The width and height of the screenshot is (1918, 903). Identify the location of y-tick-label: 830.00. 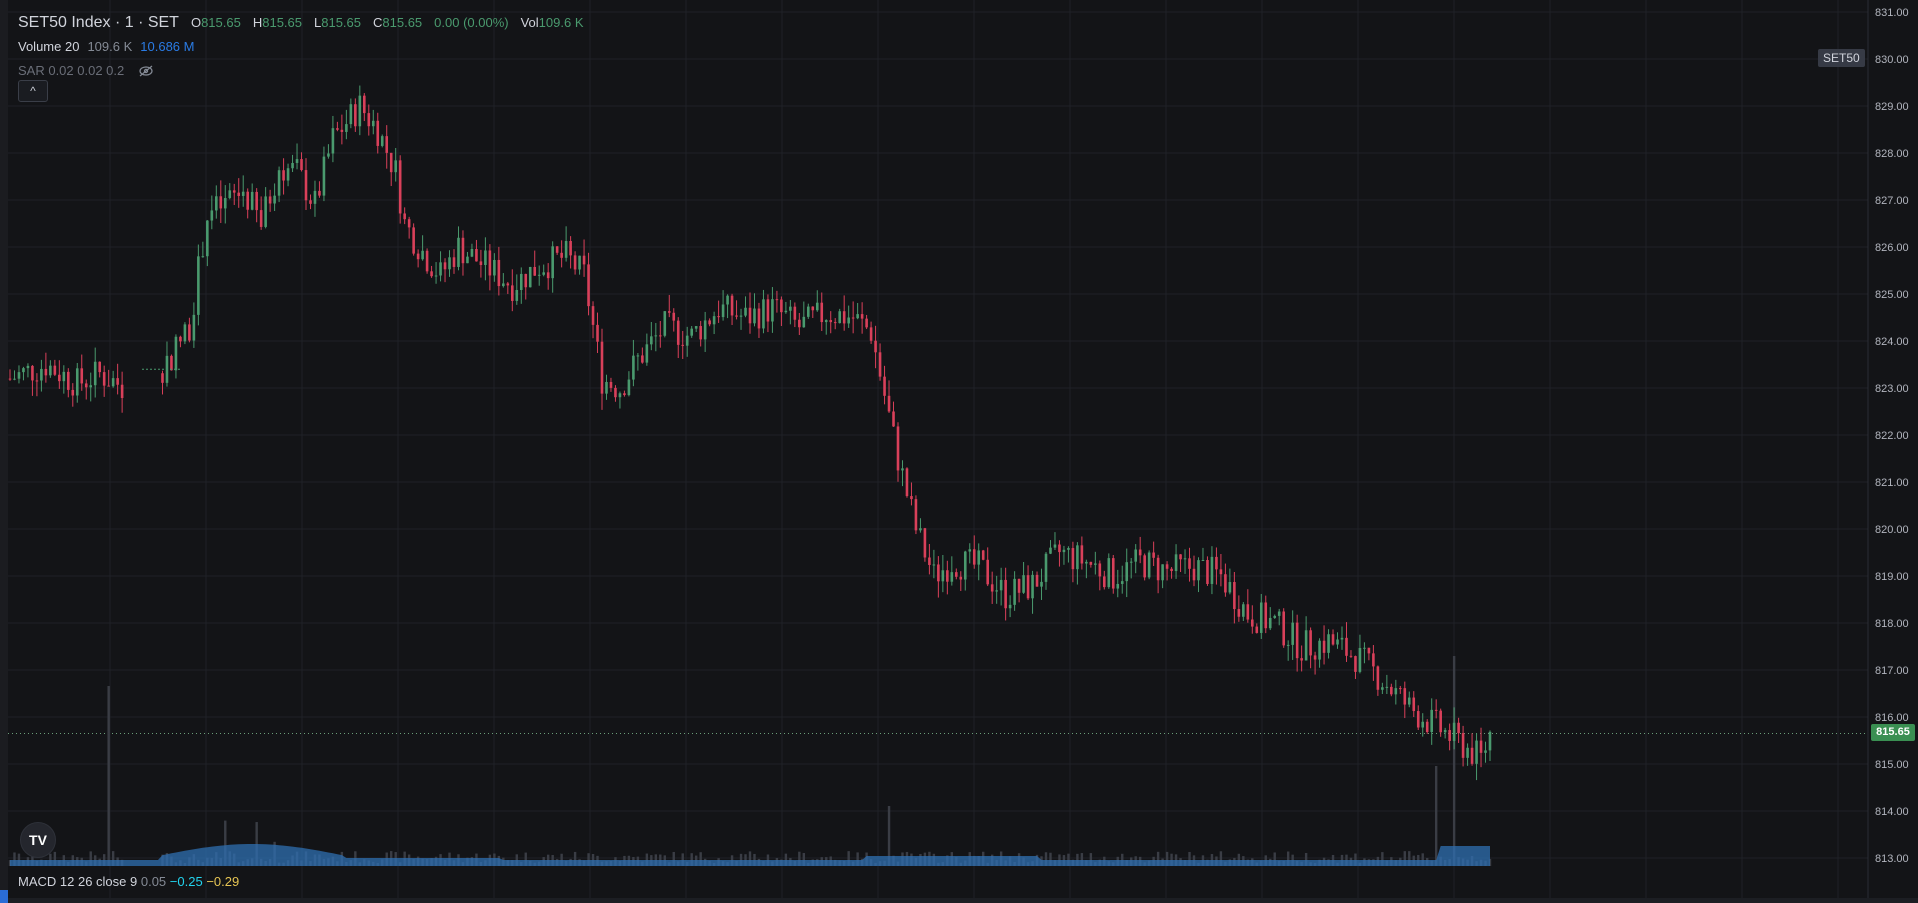
(1892, 60).